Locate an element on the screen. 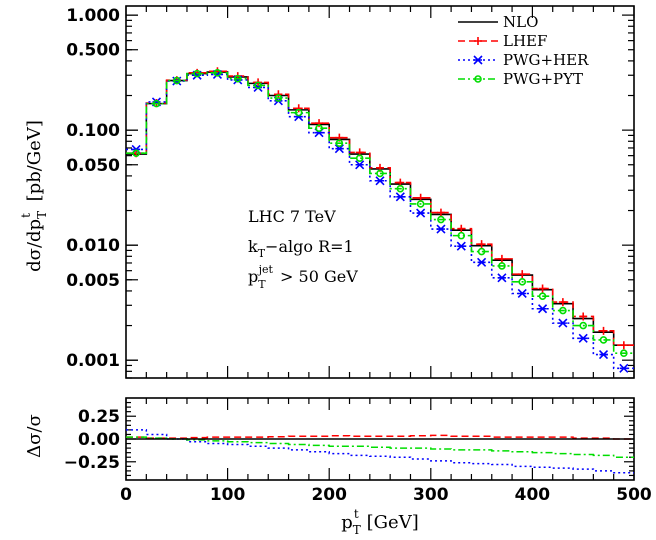 This screenshot has width=656, height=540. ratio-y-tick-label: 0.00 is located at coordinates (99, 440).